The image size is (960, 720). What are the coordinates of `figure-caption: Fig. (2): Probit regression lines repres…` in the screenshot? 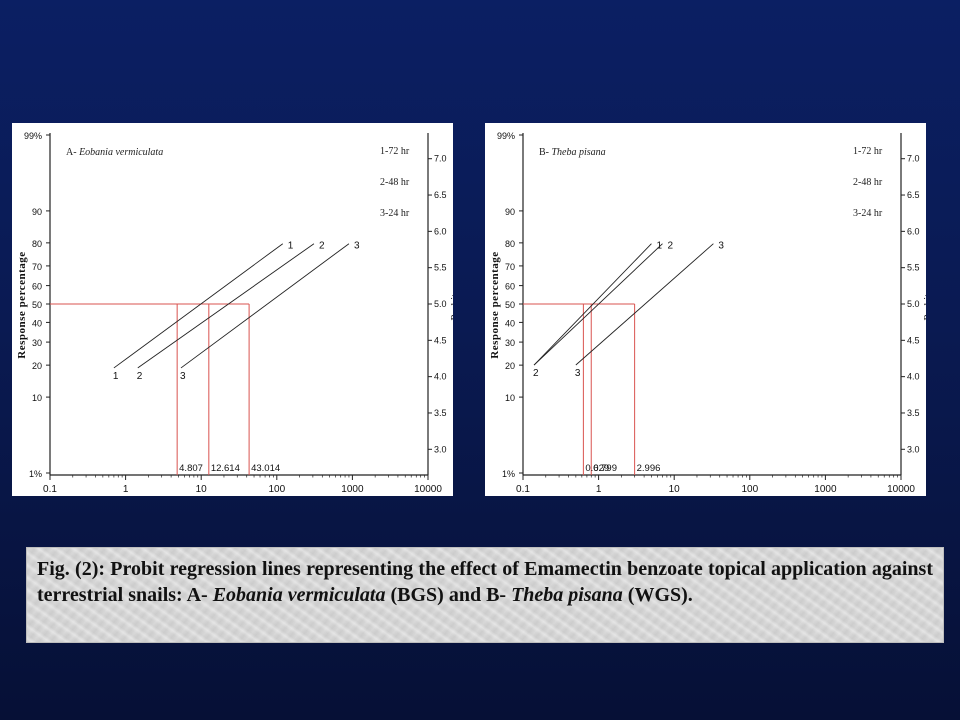 It's located at (485, 582).